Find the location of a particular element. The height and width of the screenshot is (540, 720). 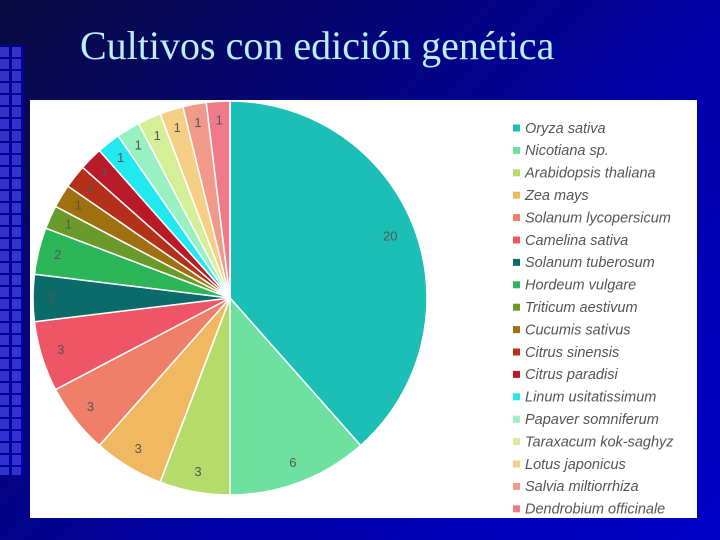

legend-label: Triticum aestivum is located at coordinates (581, 308).